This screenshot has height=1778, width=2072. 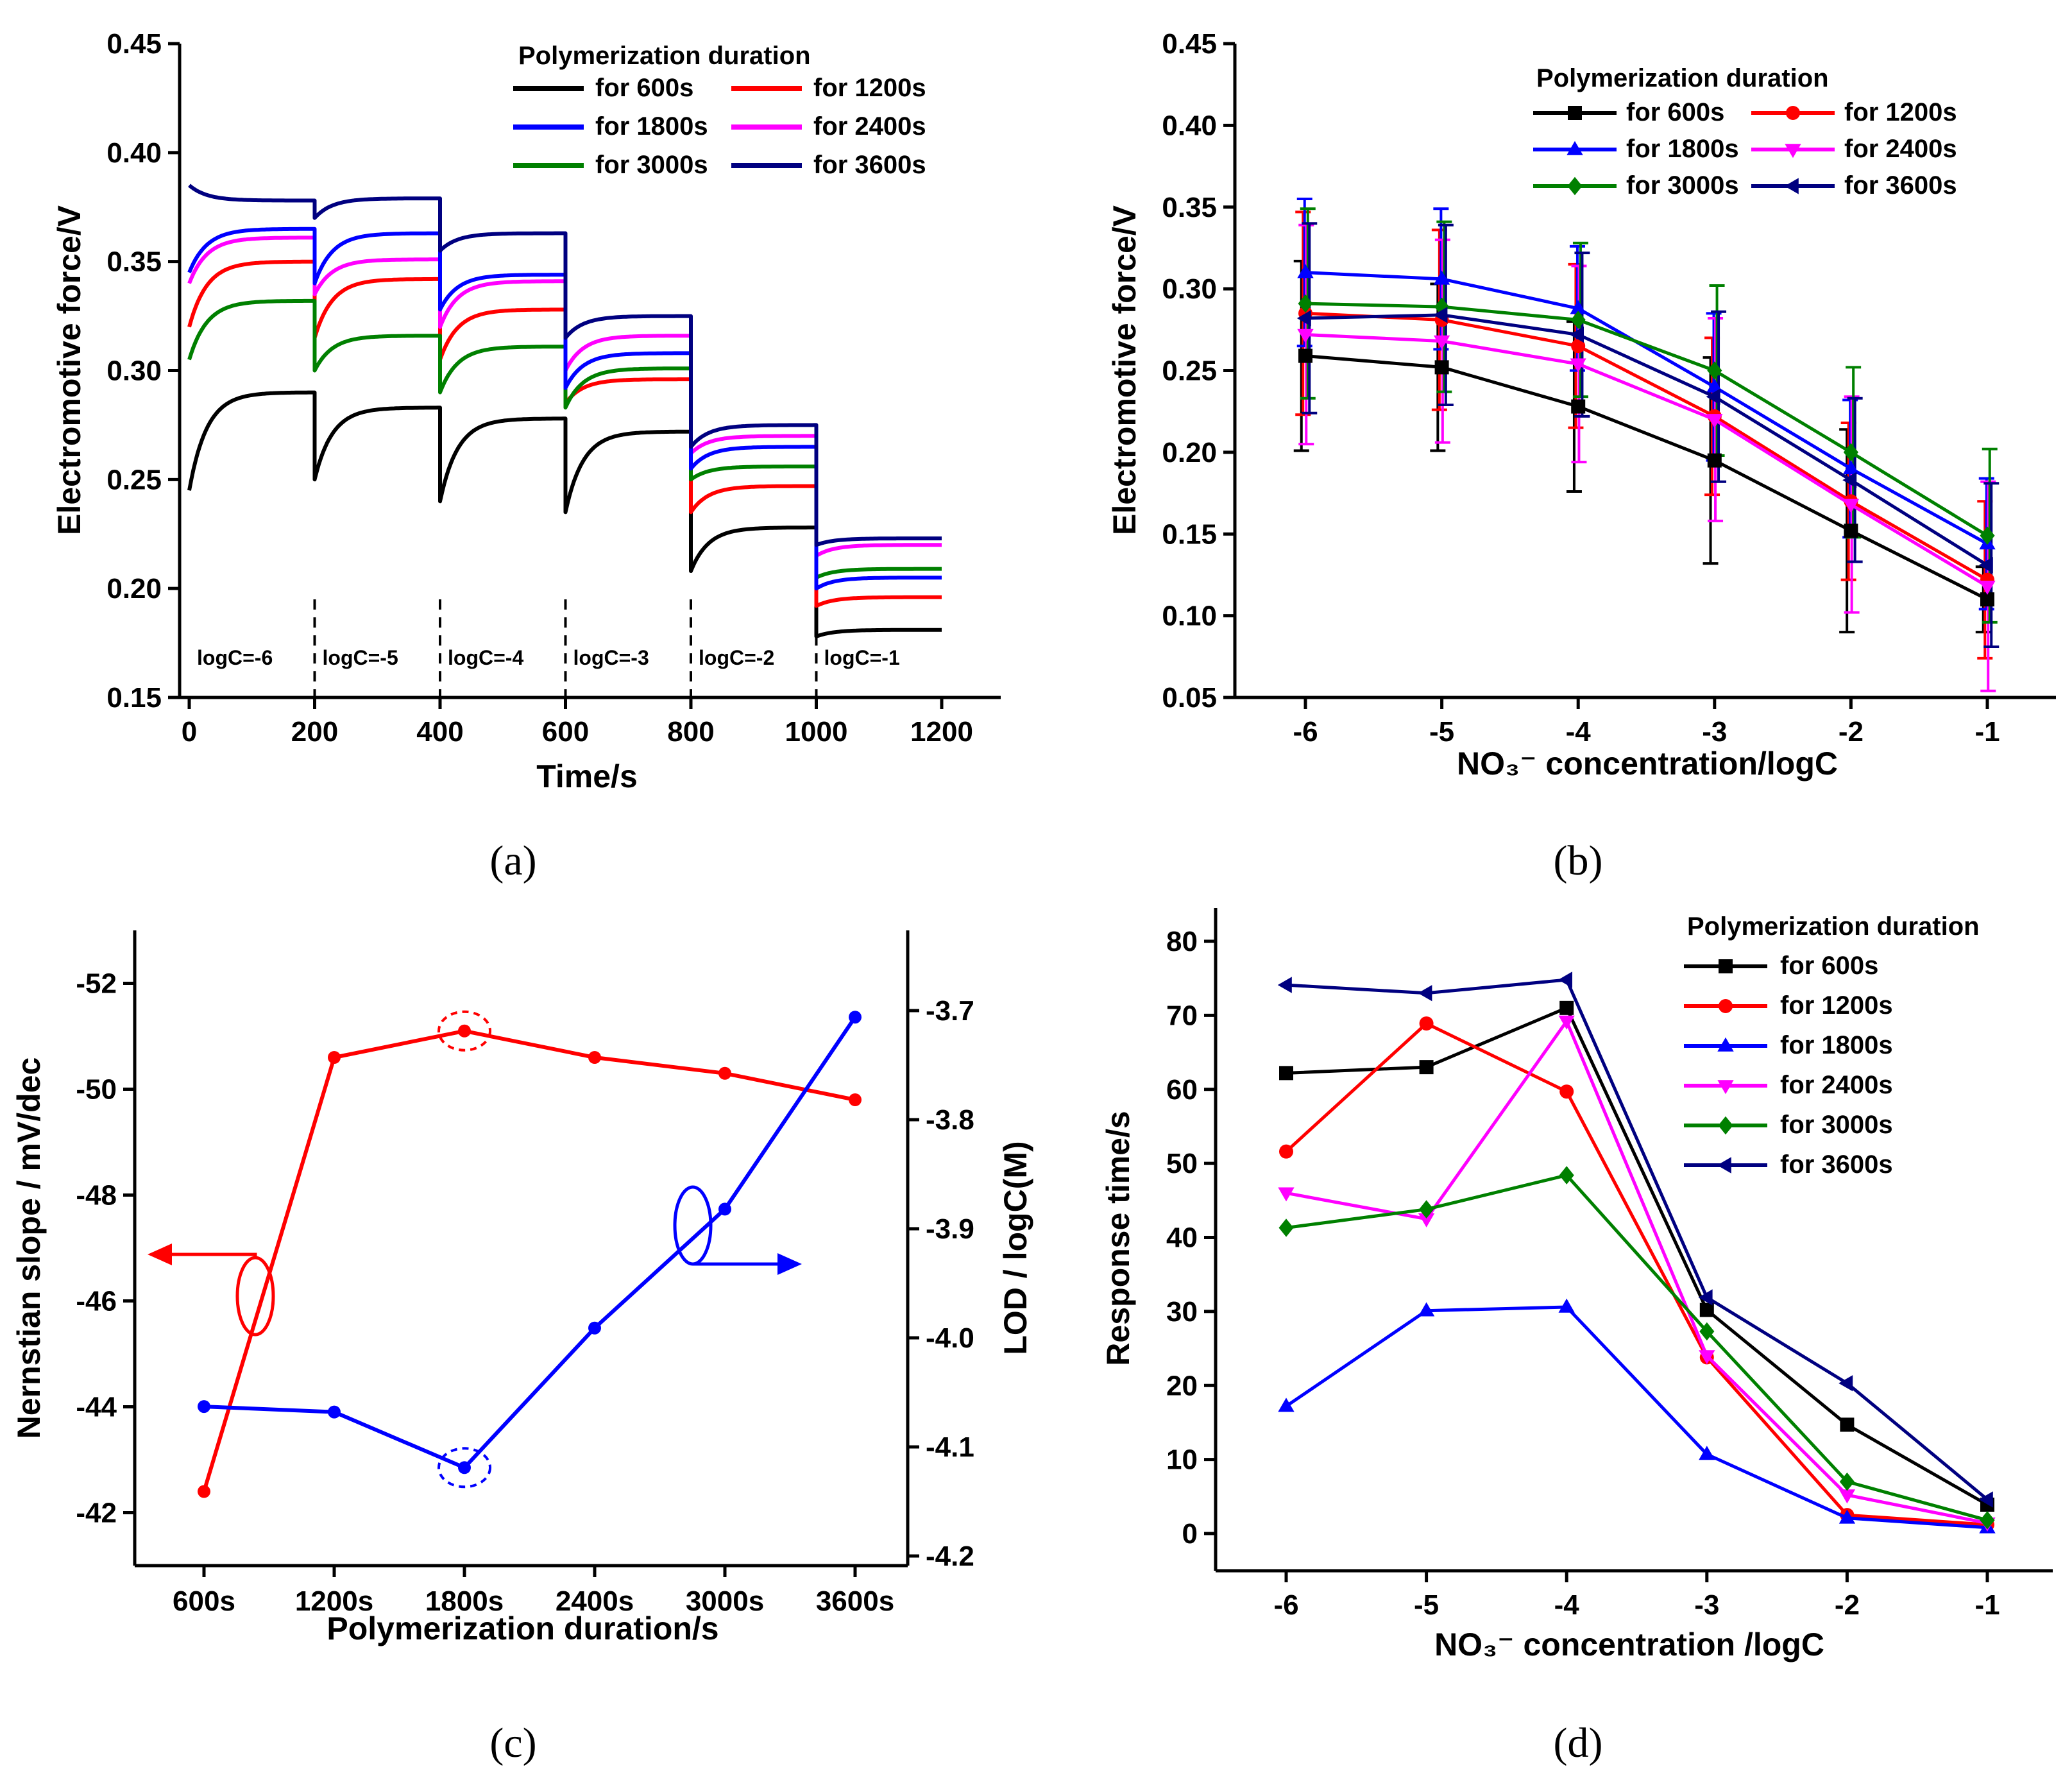 What do you see at coordinates (465, 1601) in the screenshot?
I see `x-tick-label: 1800s` at bounding box center [465, 1601].